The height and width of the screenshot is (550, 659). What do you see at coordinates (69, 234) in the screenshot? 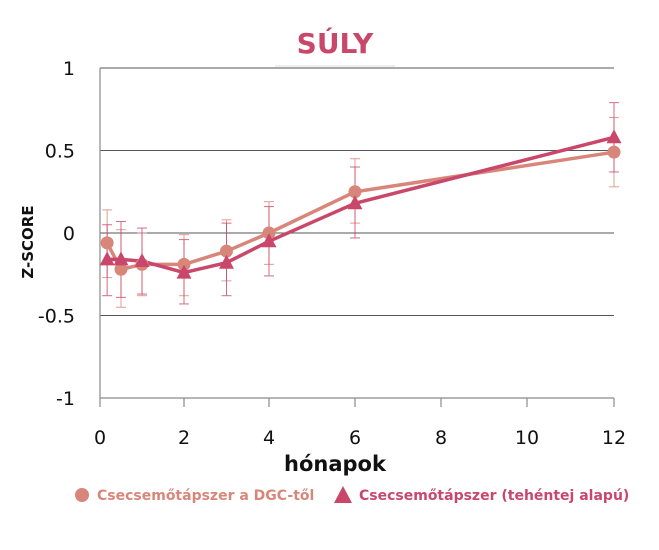
I see `y-tick-label: 0` at bounding box center [69, 234].